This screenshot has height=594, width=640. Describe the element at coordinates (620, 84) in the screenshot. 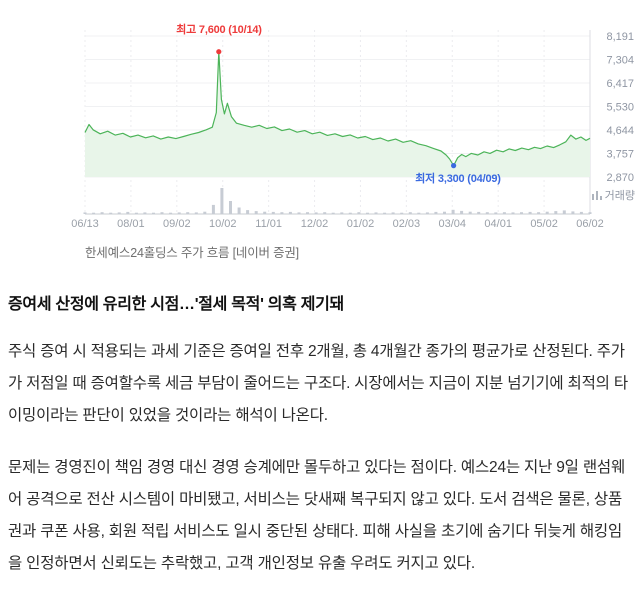

I see `y-axis-label: 6,417` at that location.